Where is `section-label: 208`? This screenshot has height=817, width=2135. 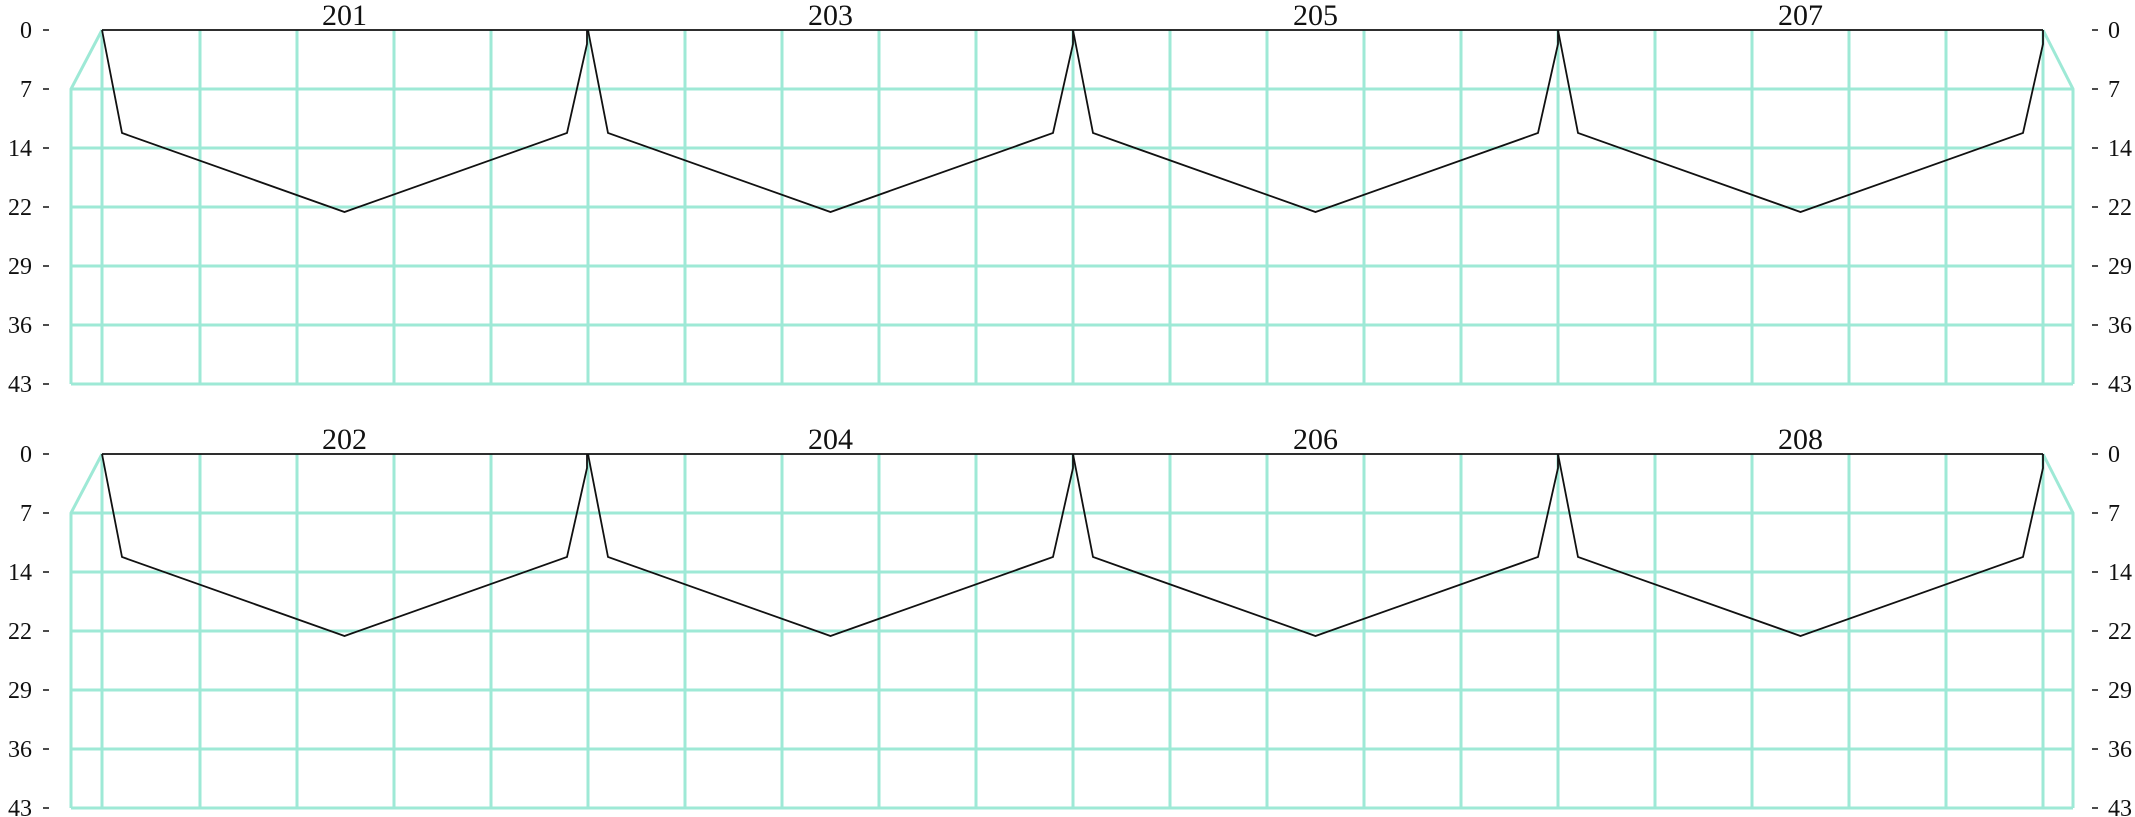 section-label: 208 is located at coordinates (1800, 439).